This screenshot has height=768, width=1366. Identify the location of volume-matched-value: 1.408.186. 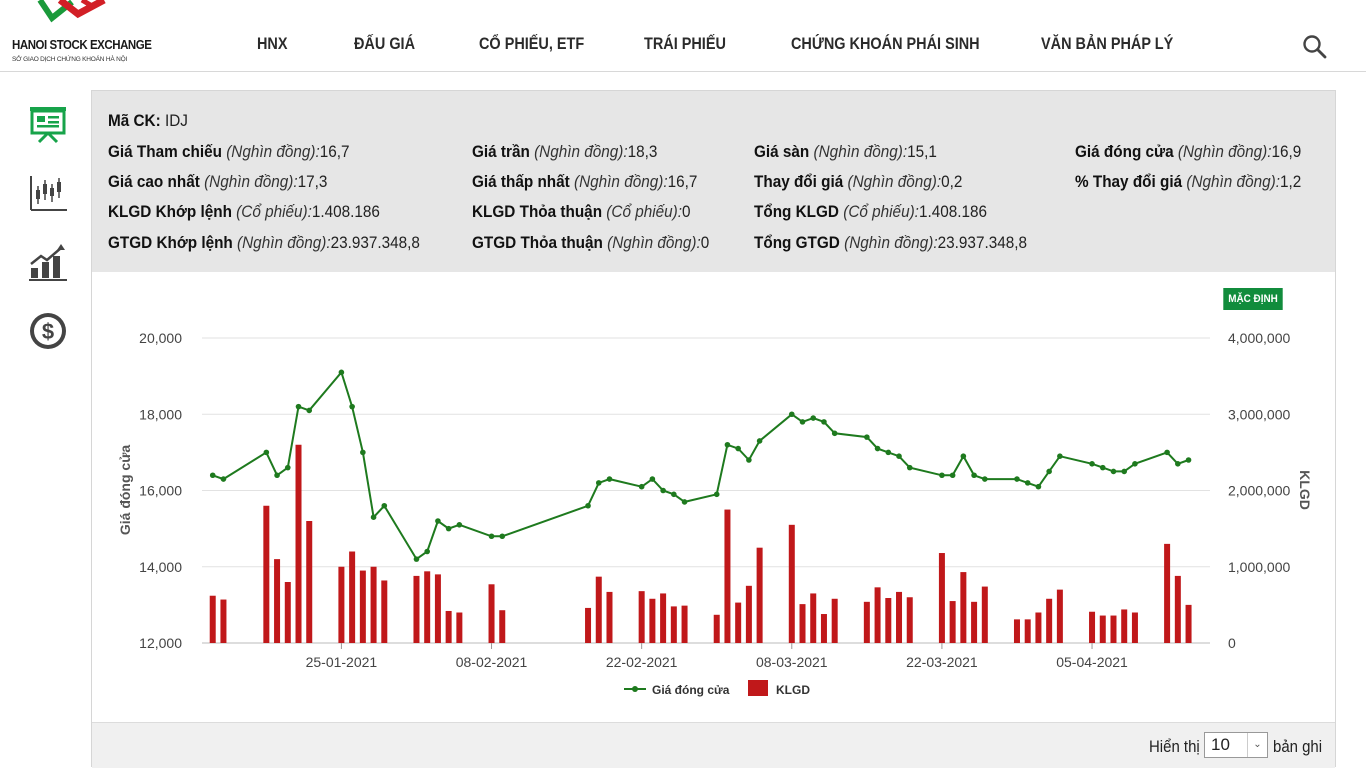
(345, 211).